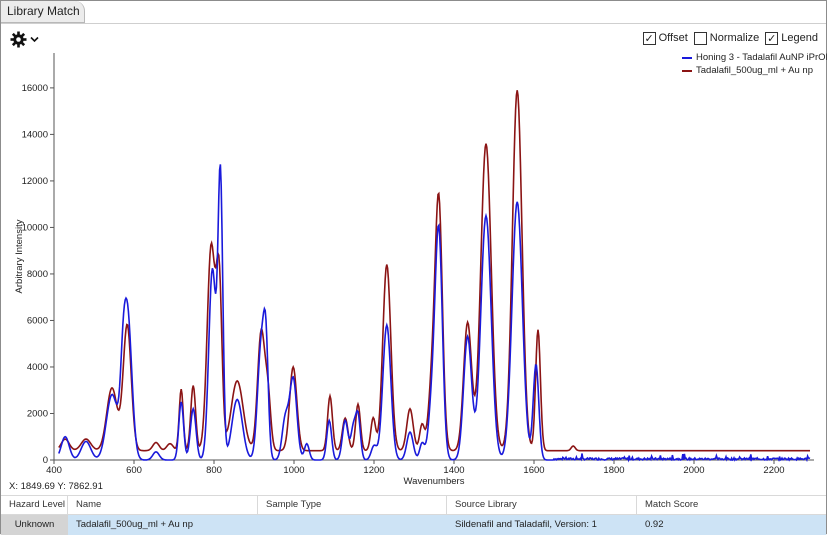  Describe the element at coordinates (352, 525) in the screenshot. I see `cell-sample-type` at that location.